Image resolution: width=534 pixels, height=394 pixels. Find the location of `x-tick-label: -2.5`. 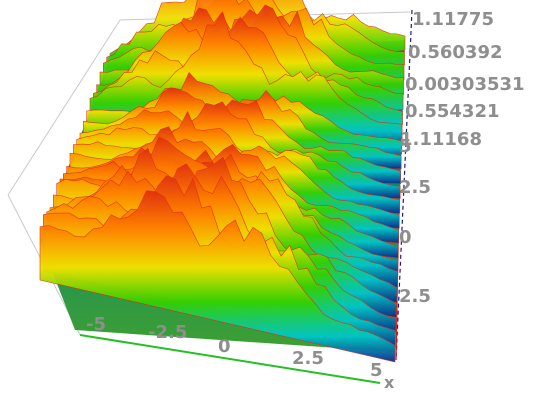

x-tick-label: -2.5 is located at coordinates (167, 332).